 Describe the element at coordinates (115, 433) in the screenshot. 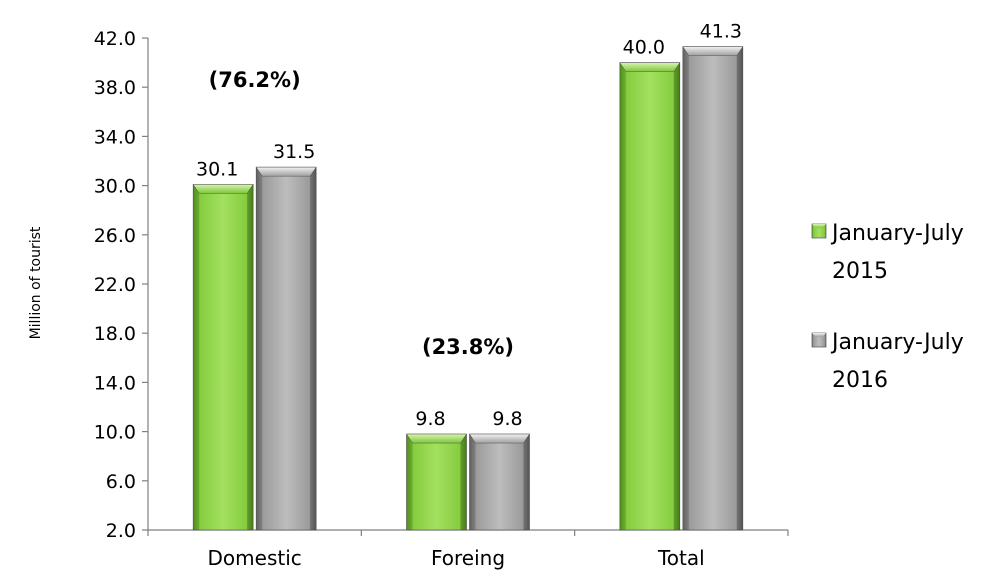

I see `y-tick-label: 10.0` at that location.